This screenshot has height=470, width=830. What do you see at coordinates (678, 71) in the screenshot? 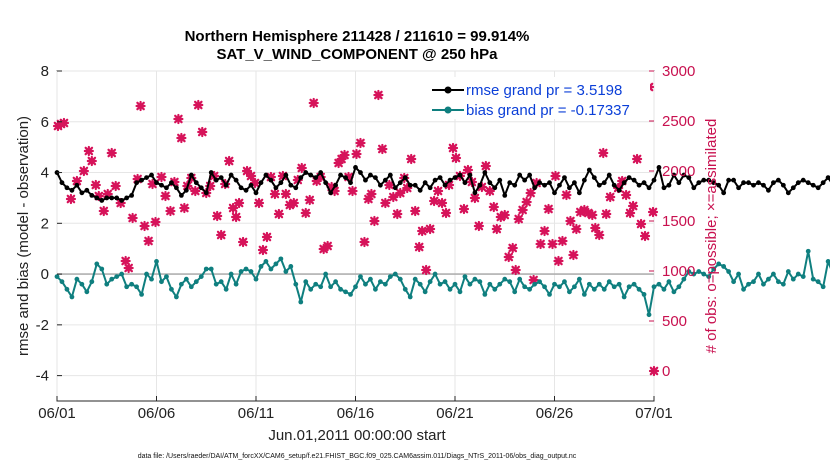
I see `y-right-tick-label: 3000` at bounding box center [678, 71].